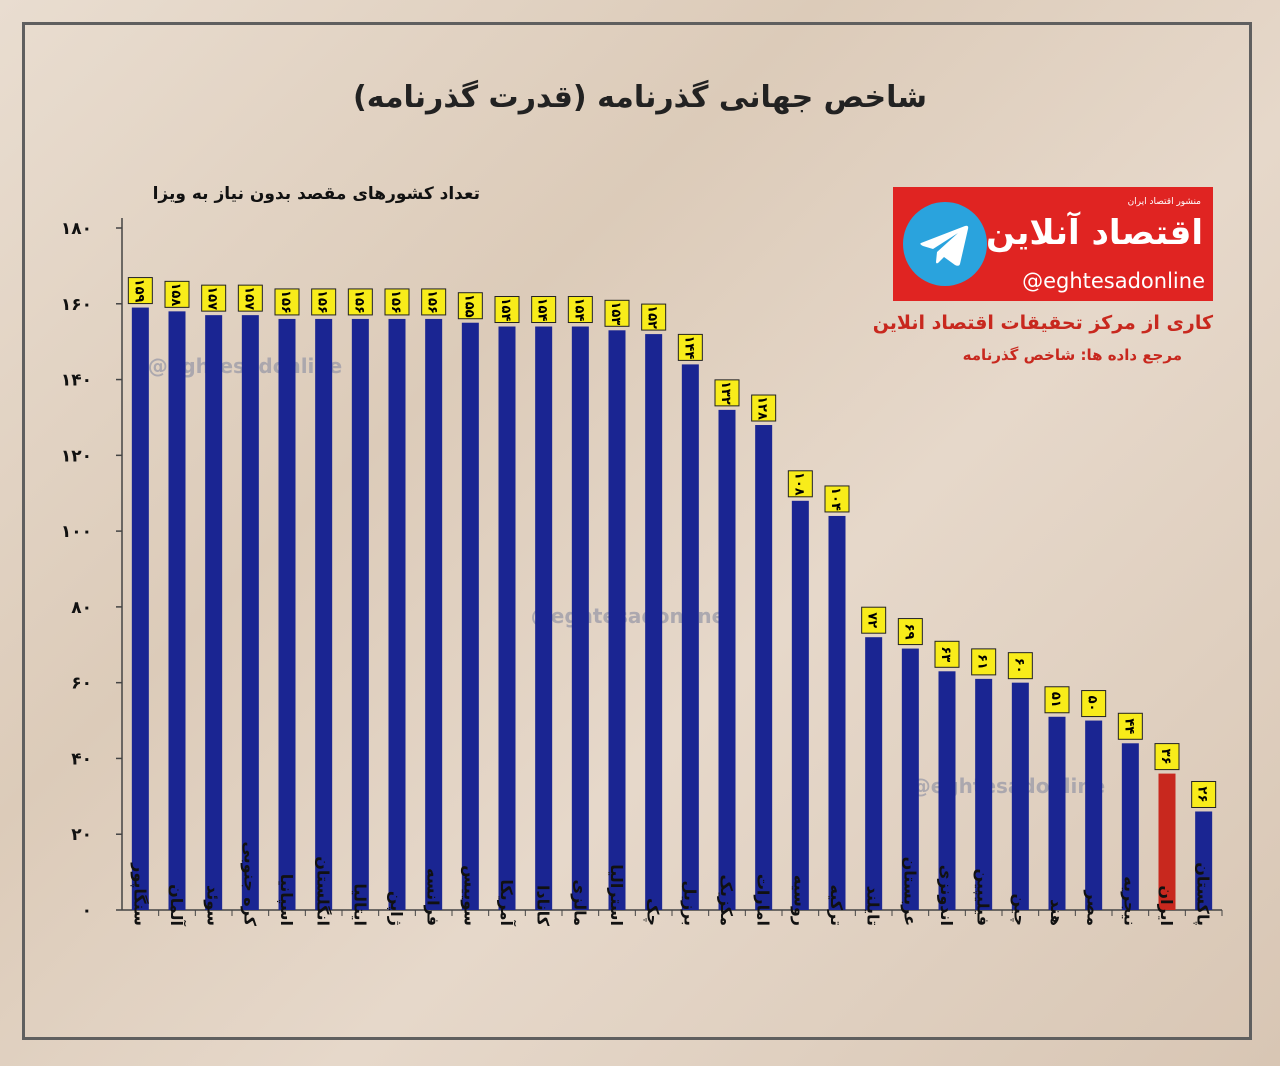  What do you see at coordinates (1056, 912) in the screenshot?
I see `category-label-26: هند` at bounding box center [1056, 912].